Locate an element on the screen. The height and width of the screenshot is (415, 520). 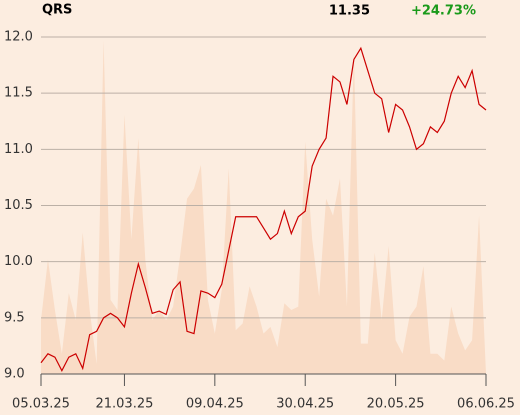
y-tick-label: 9.0 is located at coordinates (14, 374).